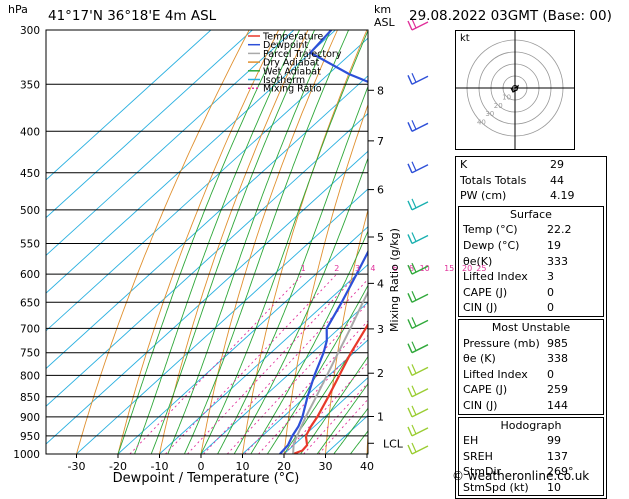  Describe the element at coordinates (573, 246) in the screenshot. I see `index-value: 19` at that location.